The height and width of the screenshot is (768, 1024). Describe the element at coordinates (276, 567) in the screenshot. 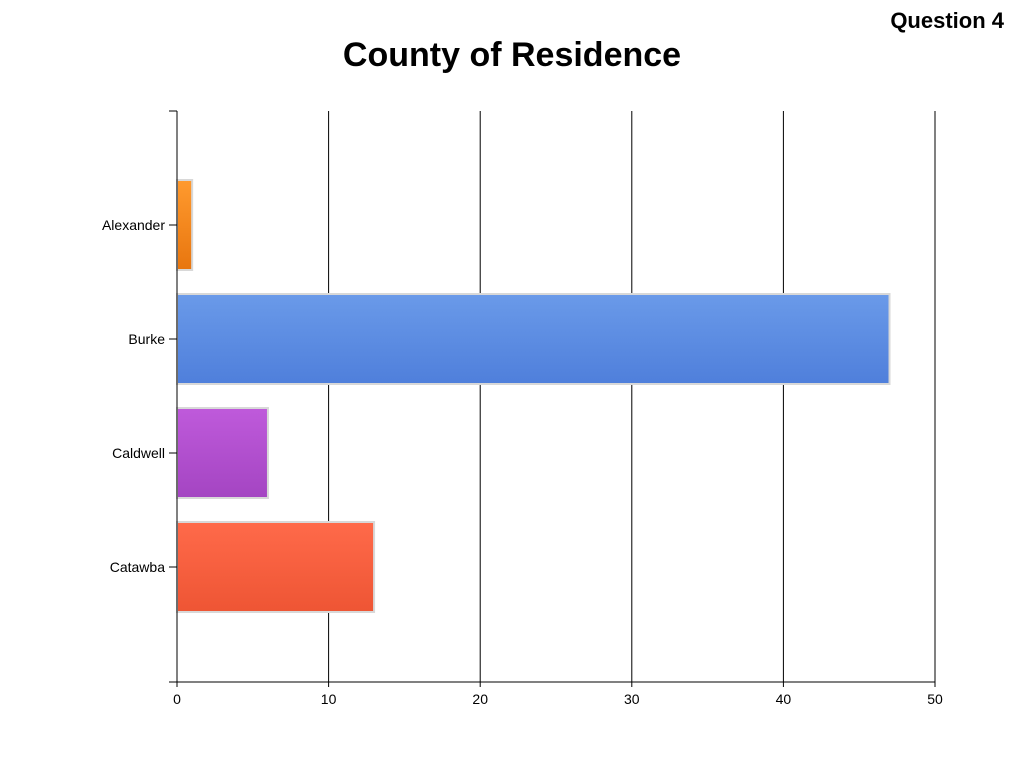

I see `bar-catawba` at that location.